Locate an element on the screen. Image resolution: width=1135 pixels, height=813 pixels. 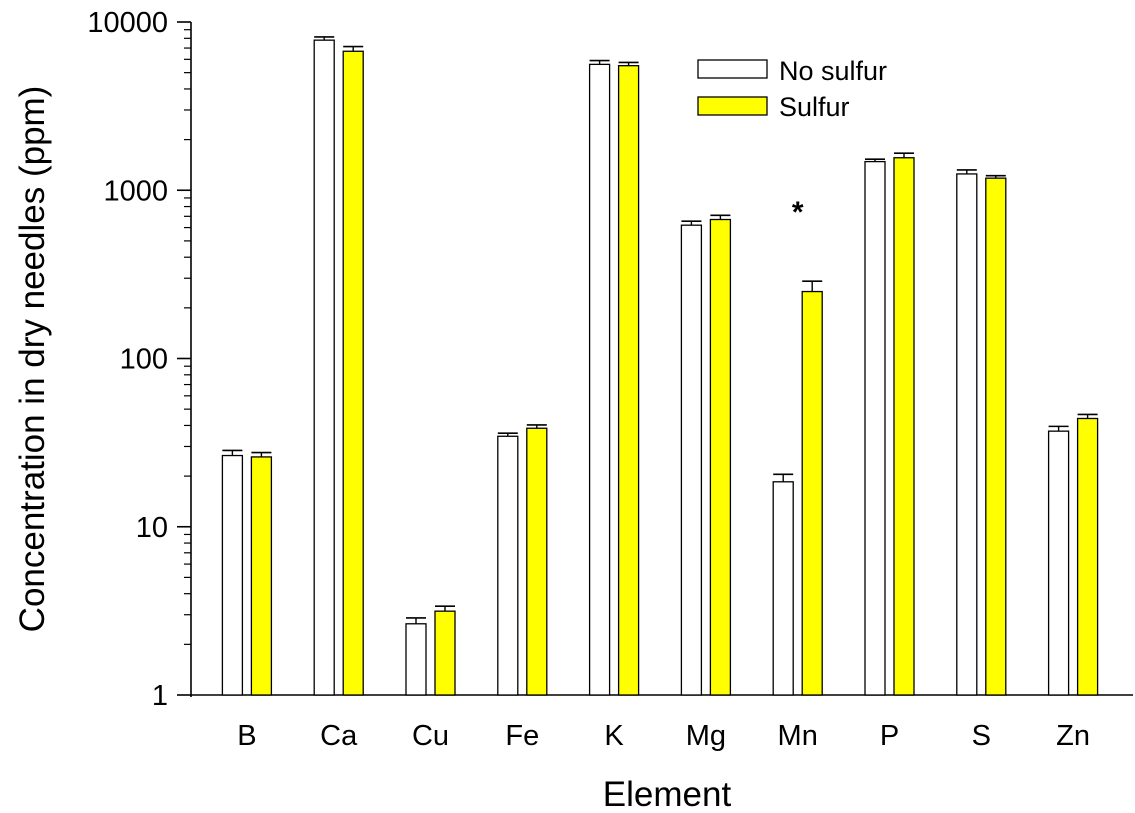
legend-label-sulfur: Sulfur is located at coordinates (814, 107).